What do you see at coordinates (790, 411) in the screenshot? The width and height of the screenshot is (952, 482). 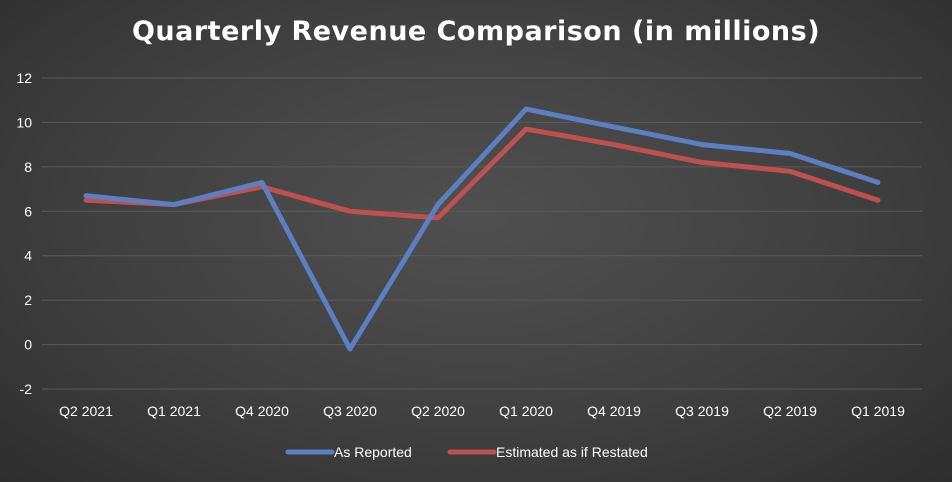 I see `x-tick-label: Q2 2019` at bounding box center [790, 411].